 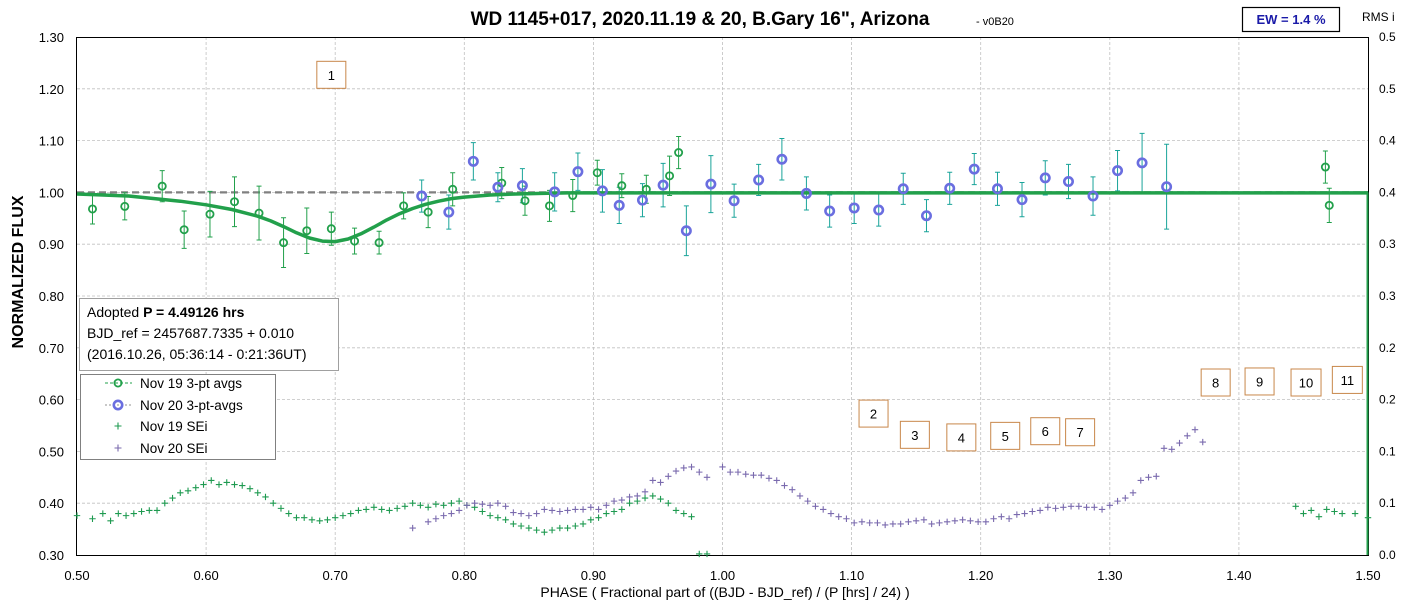 I want to click on y-tick-label: 0.90, so click(x=51, y=244).